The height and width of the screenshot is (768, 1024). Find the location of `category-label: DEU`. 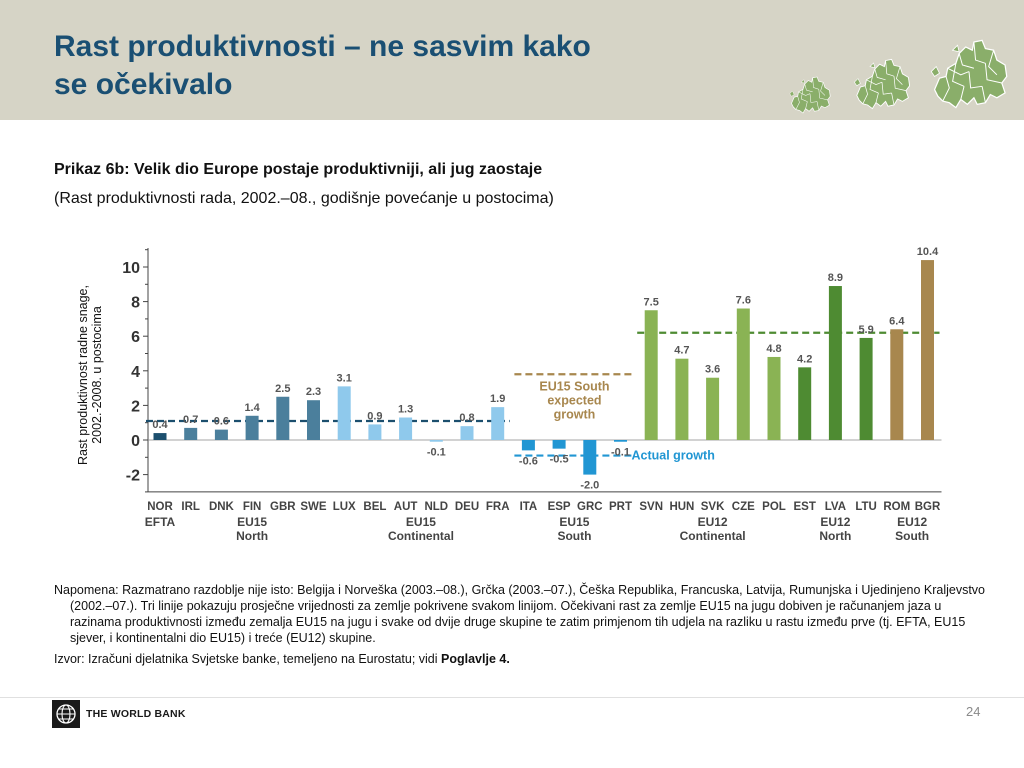

category-label: DEU is located at coordinates (467, 507).